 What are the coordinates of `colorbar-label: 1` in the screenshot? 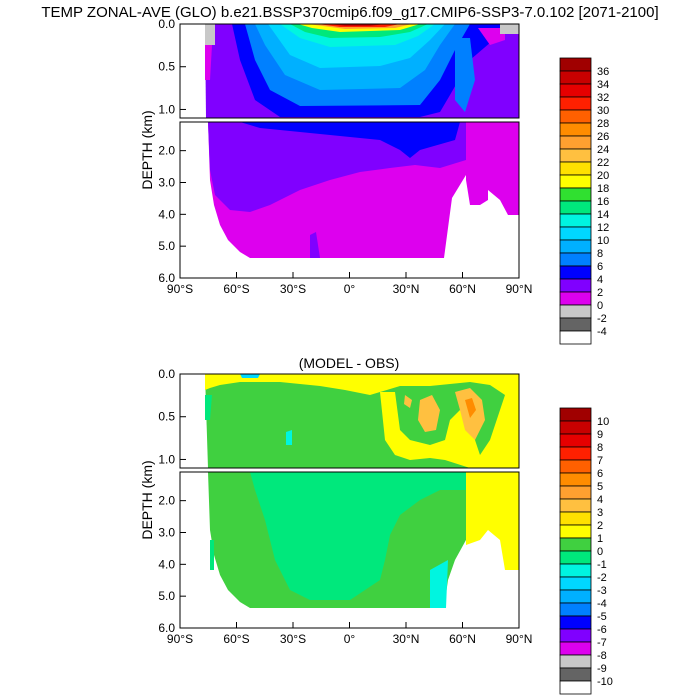 It's located at (600, 539).